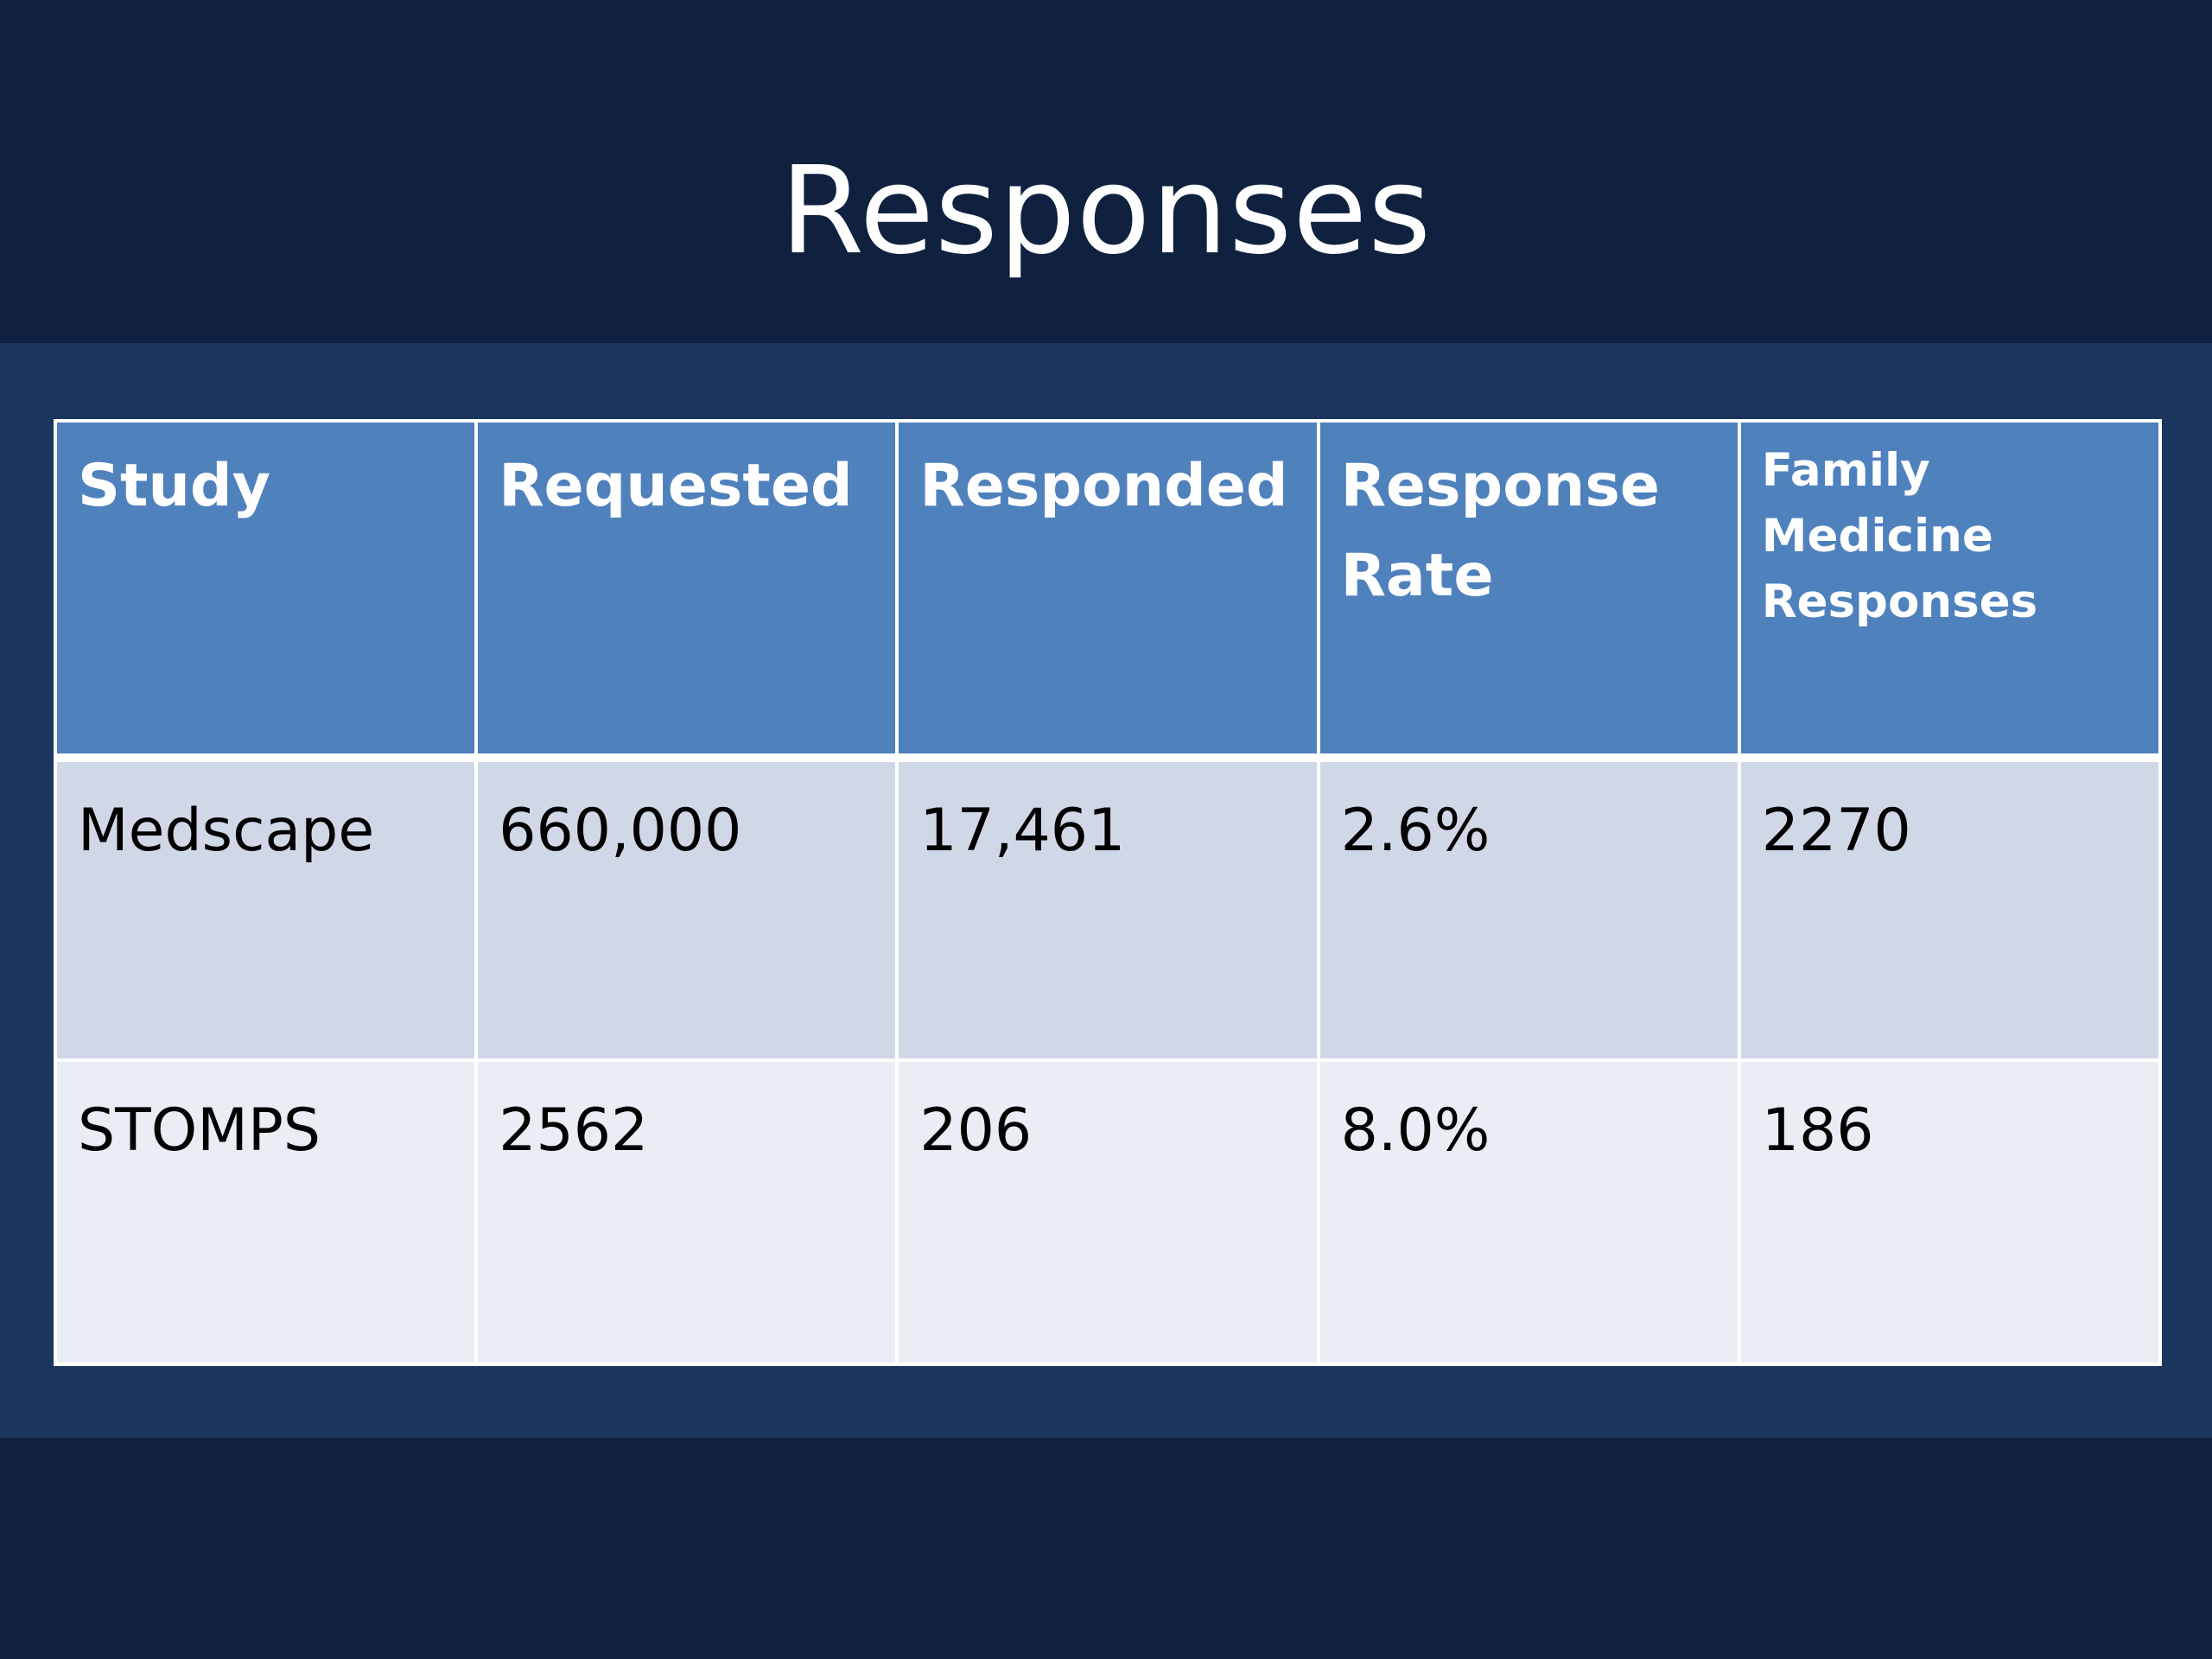 This screenshot has width=2212, height=1659. What do you see at coordinates (1528, 590) in the screenshot?
I see `header-response-rate: Response Rate` at bounding box center [1528, 590].